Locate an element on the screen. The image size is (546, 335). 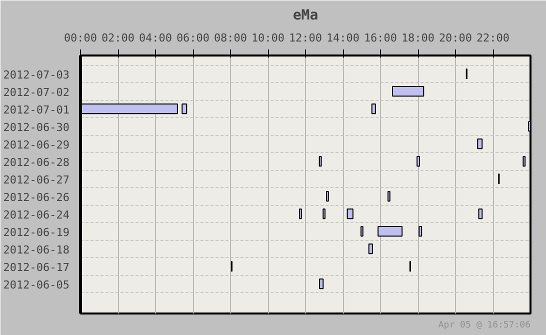
chart-title: eMa is located at coordinates (305, 16).